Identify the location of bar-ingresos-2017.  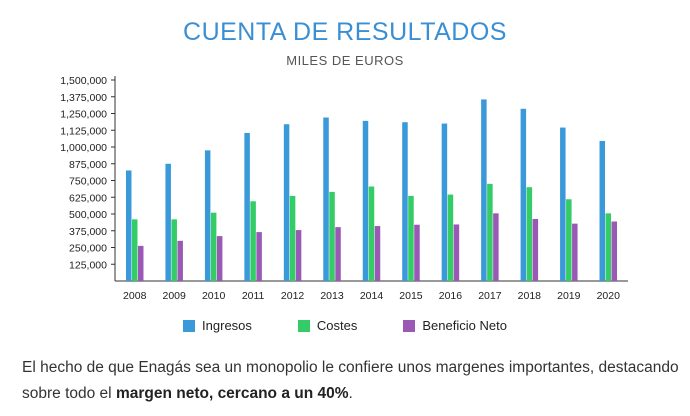
(484, 190).